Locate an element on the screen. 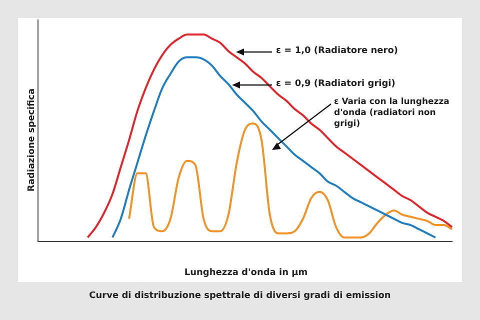 This screenshot has height=320, width=480. annotation: ε Varia con la lunghezza d'onda (radiatori non grigi) is located at coordinates (392, 113).